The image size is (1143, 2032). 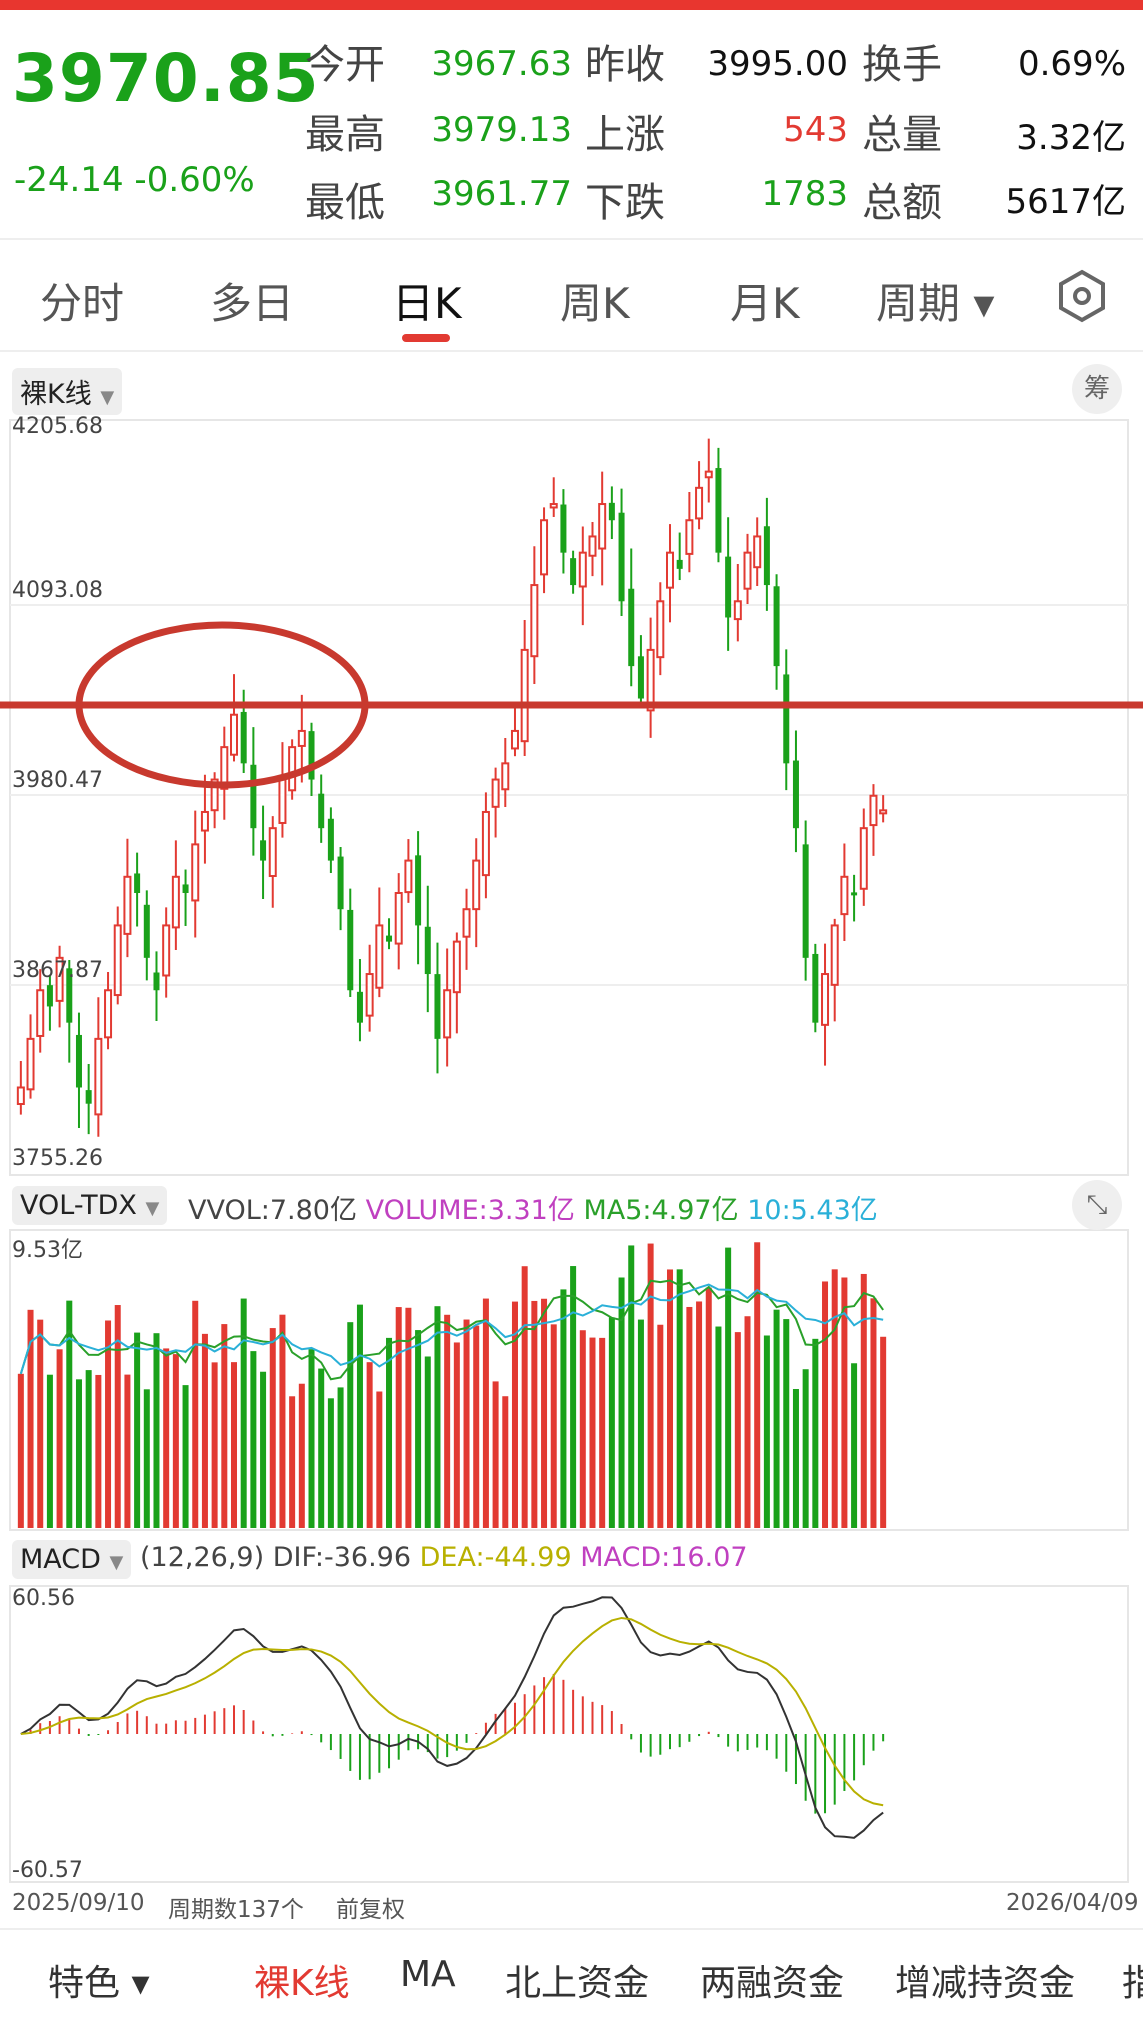 What do you see at coordinates (1082, 296) in the screenshot?
I see `settings-hexagon-icon` at bounding box center [1082, 296].